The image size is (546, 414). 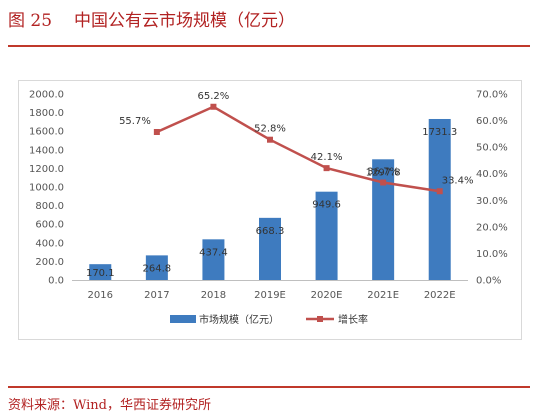 I want to click on legend-bar-label: 市场规模（亿元）, so click(x=239, y=319).